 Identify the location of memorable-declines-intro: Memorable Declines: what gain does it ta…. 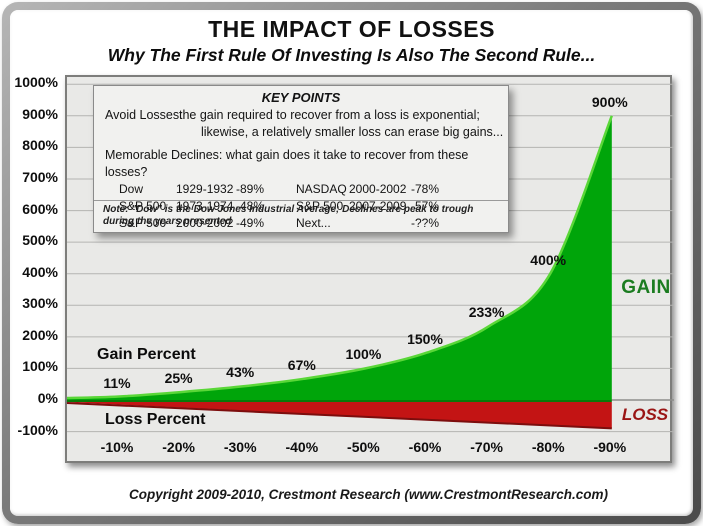
(287, 163).